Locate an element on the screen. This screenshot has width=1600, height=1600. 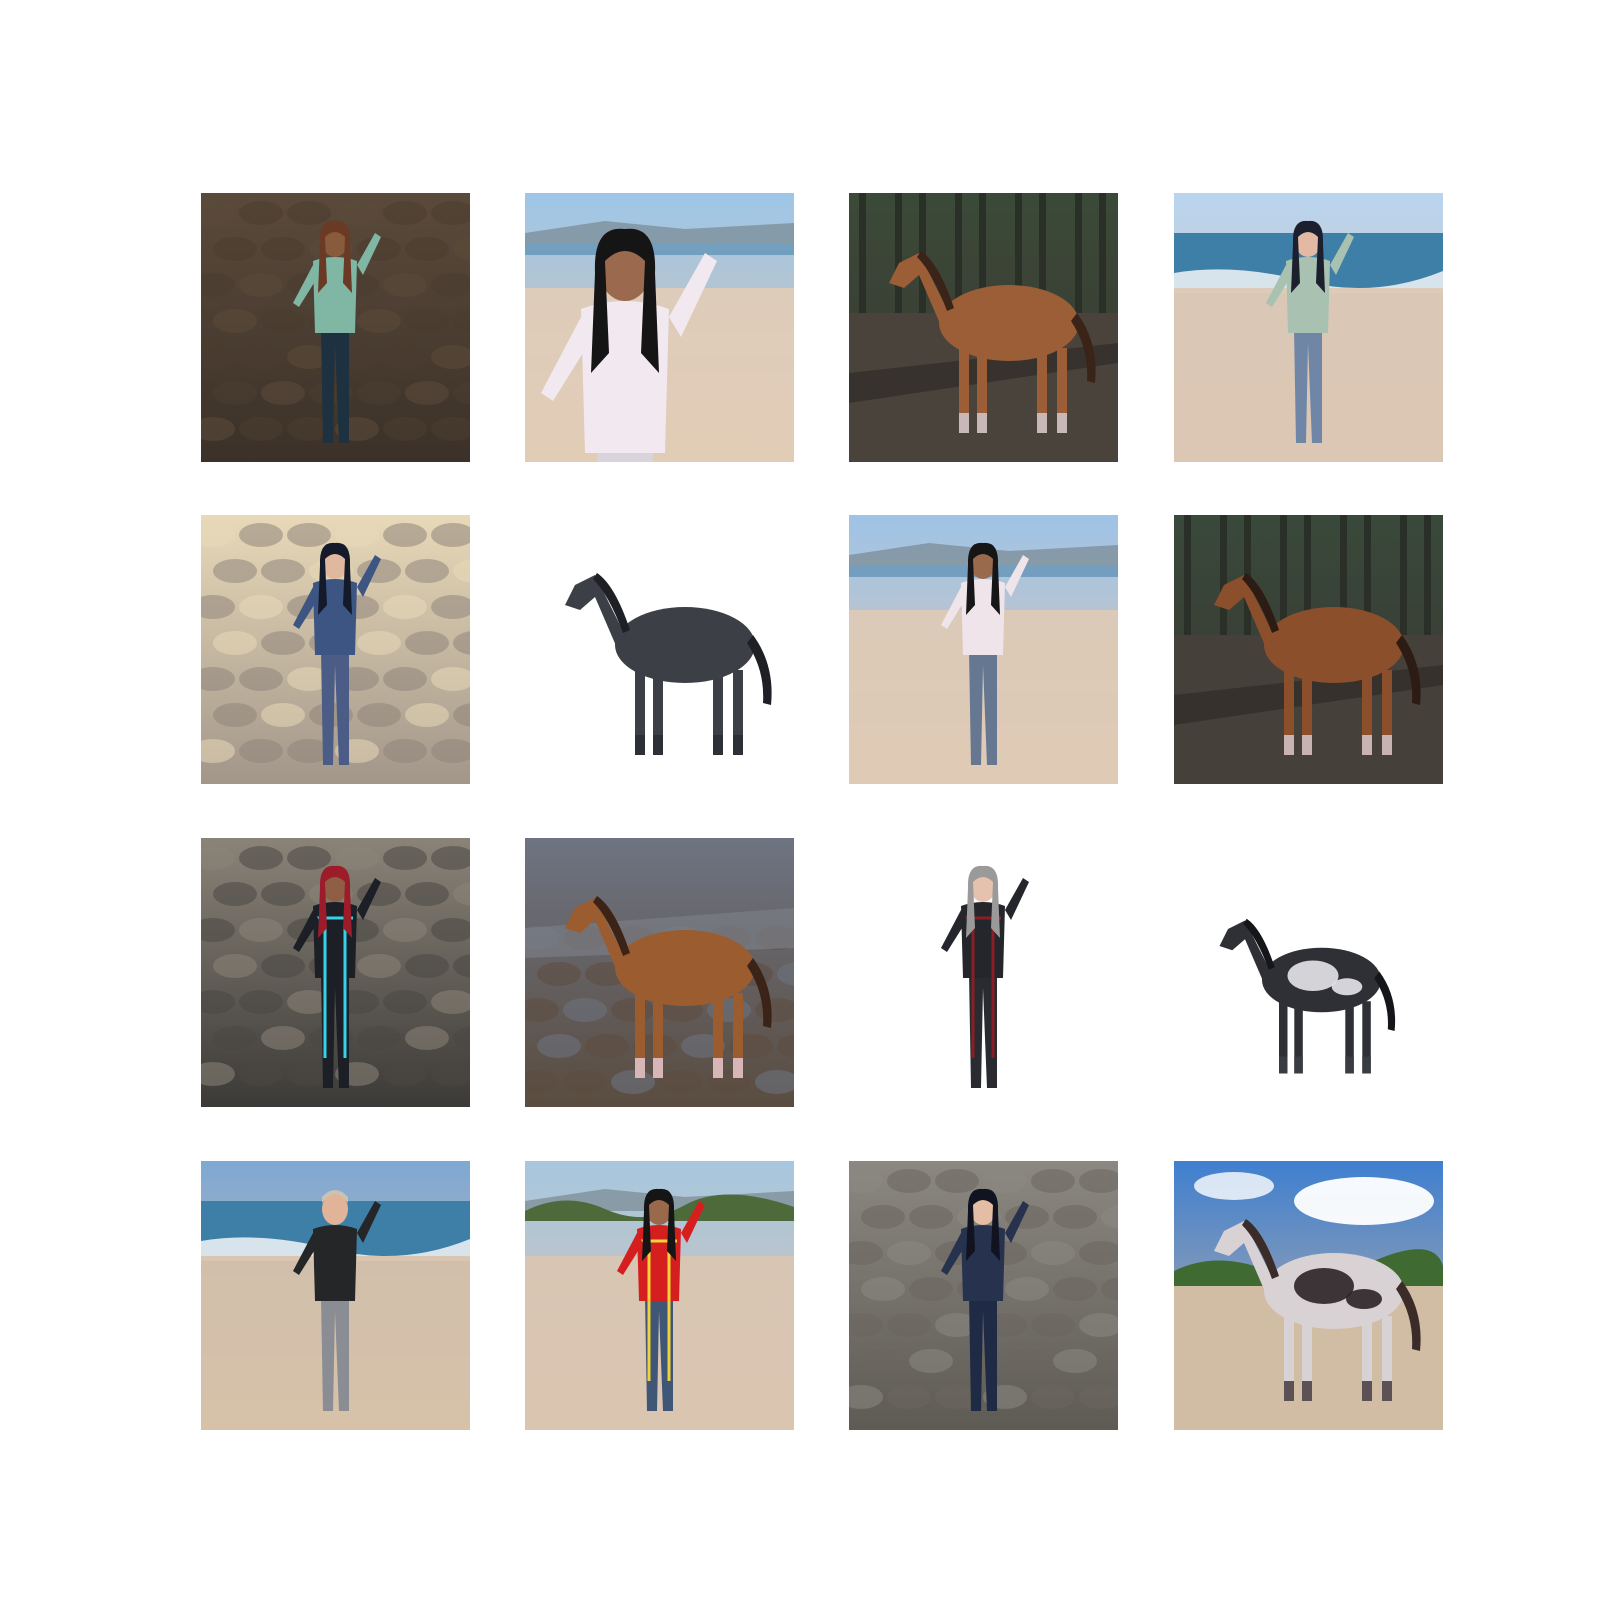
man-render is located at coordinates (335, 1295).